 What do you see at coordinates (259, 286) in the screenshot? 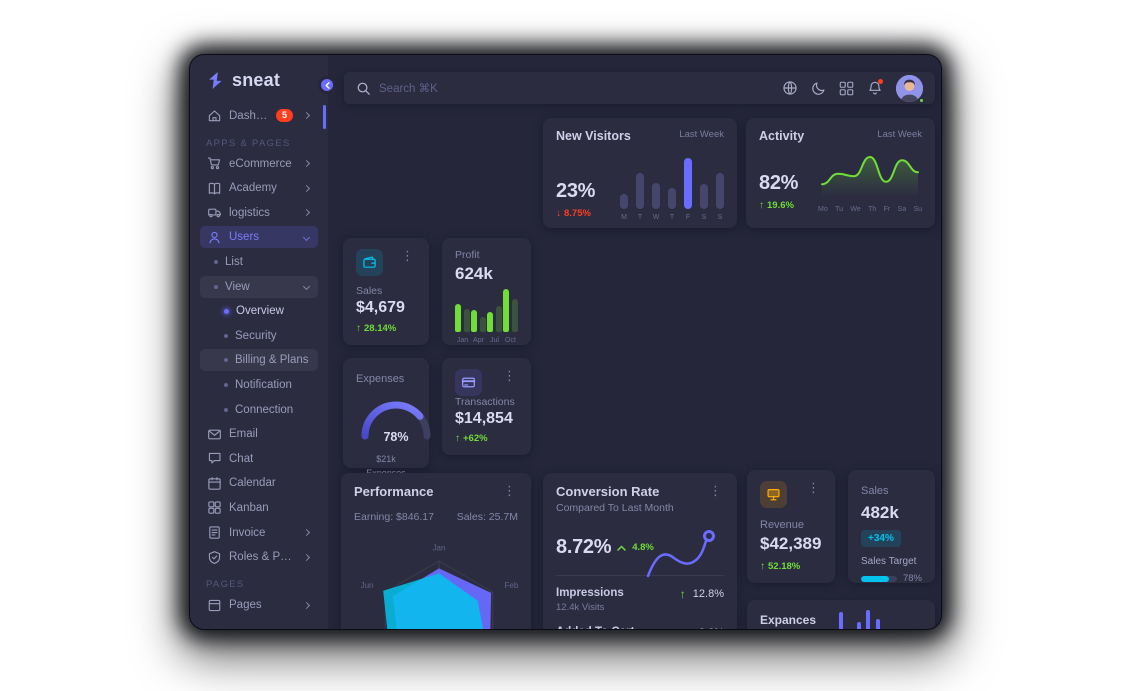
I see `sidebar-item-view: View` at bounding box center [259, 286].